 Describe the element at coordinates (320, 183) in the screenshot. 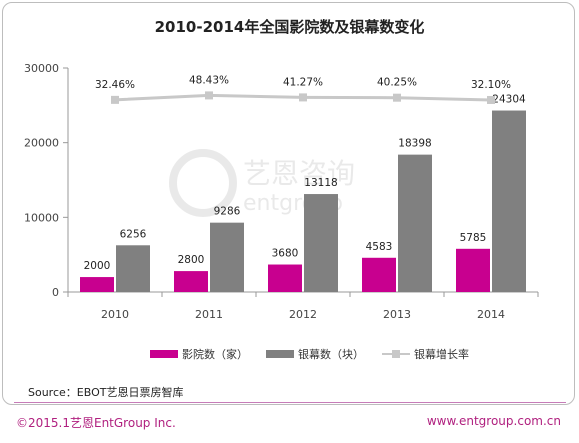

I see `data-label-screens: 13118` at that location.